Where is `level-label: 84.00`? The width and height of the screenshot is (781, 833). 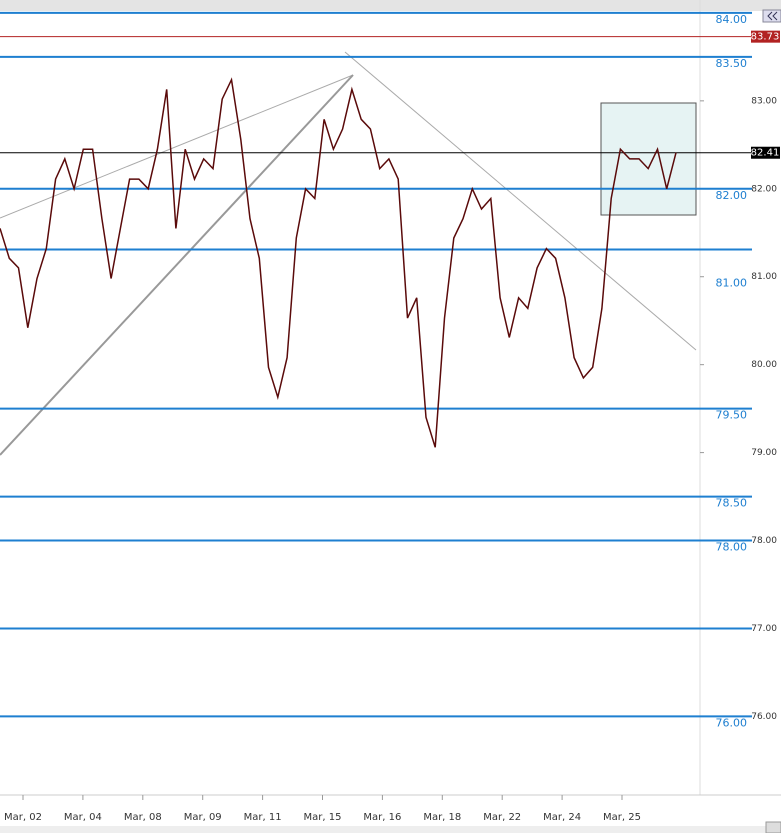
level-label: 84.00 is located at coordinates (732, 19).